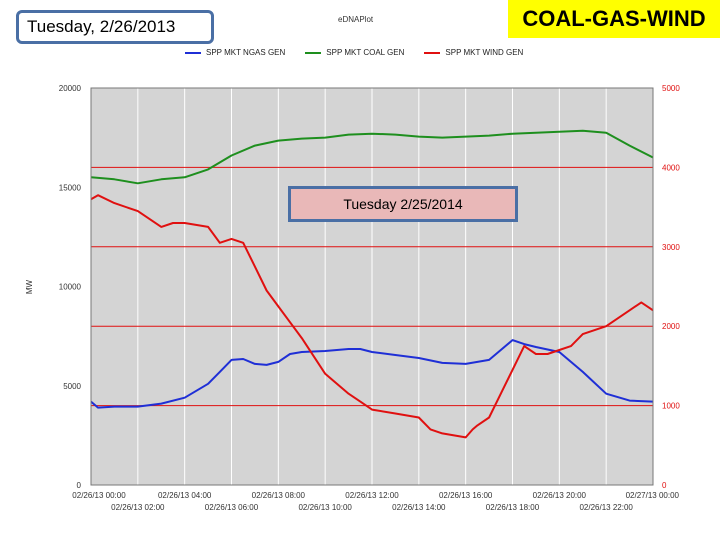  I want to click on legend-label-coal: SPP MKT COAL GEN, so click(365, 52).